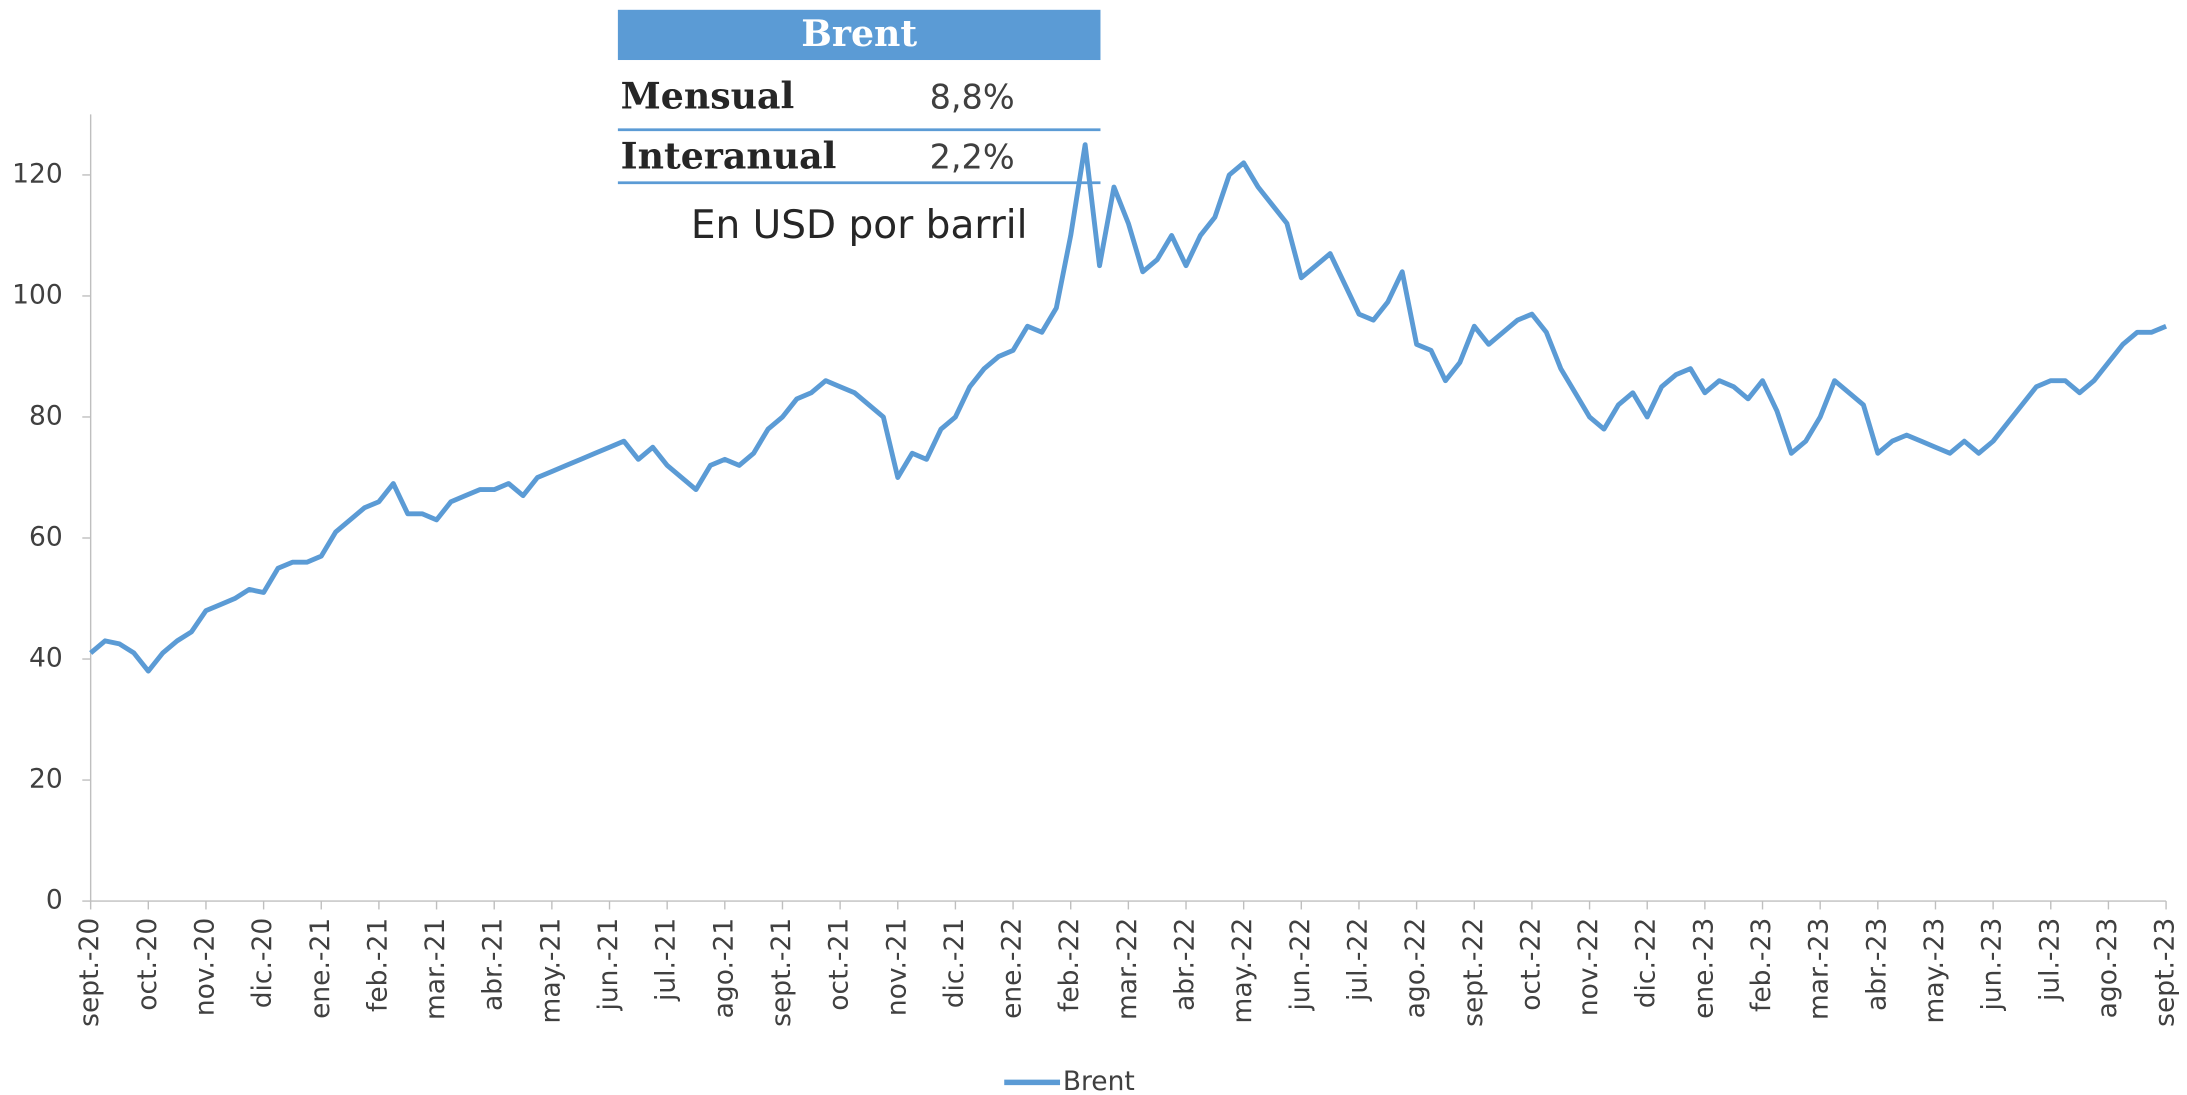  I want to click on x-tick-label: abr.-21, so click(493, 964).